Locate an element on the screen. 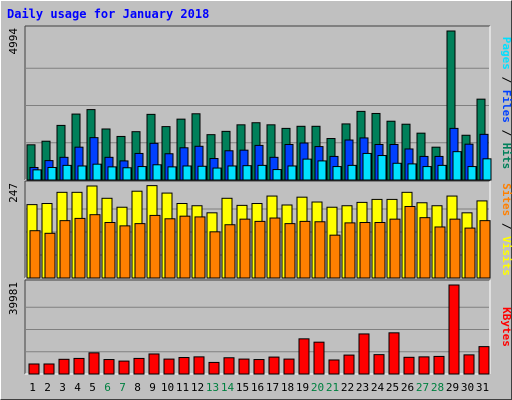  day-label-30: 30 is located at coordinates (467, 387).